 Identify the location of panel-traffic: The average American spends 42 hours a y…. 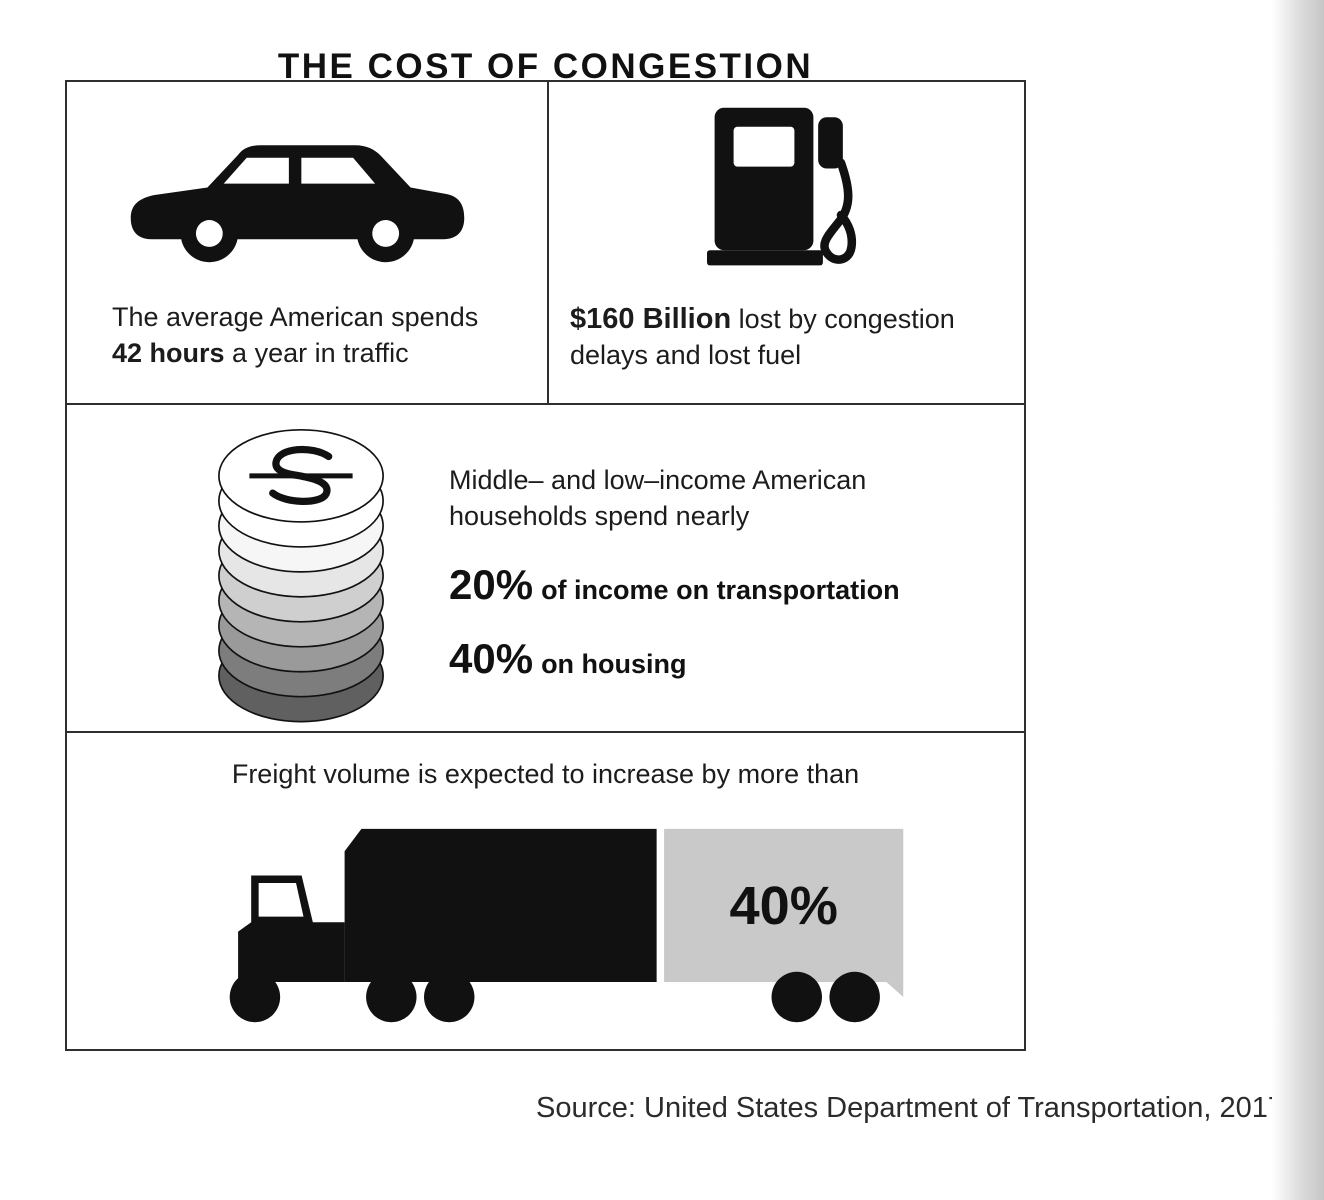
(308, 243).